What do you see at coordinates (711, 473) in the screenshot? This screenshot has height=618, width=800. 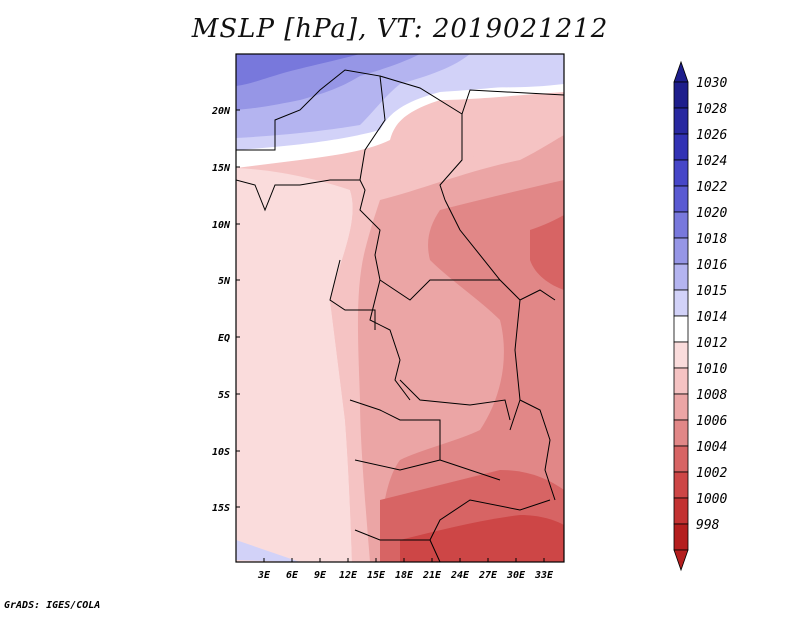 I see `colorbar-label: 1002` at bounding box center [711, 473].